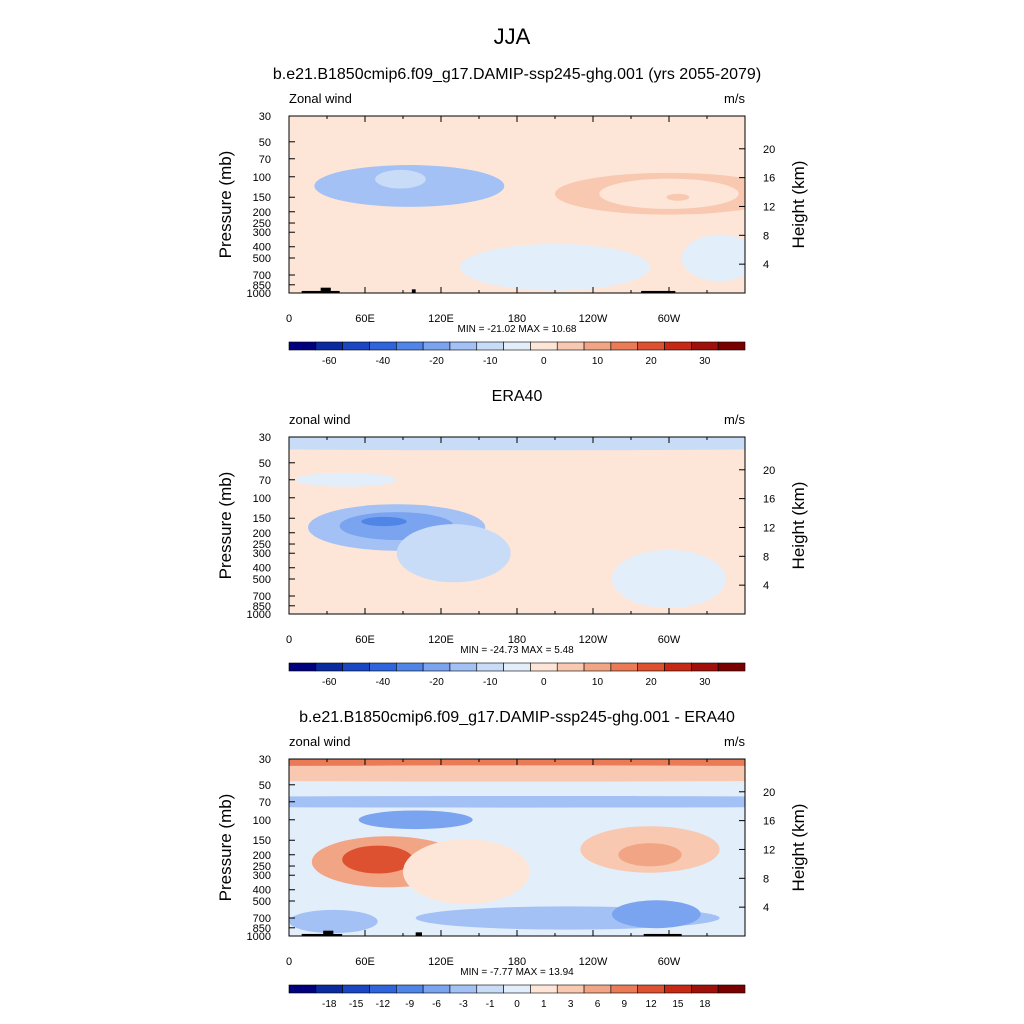 This screenshot has height=1024, width=1024. Describe the element at coordinates (262, 178) in the screenshot. I see `y-tick-label: 100` at that location.